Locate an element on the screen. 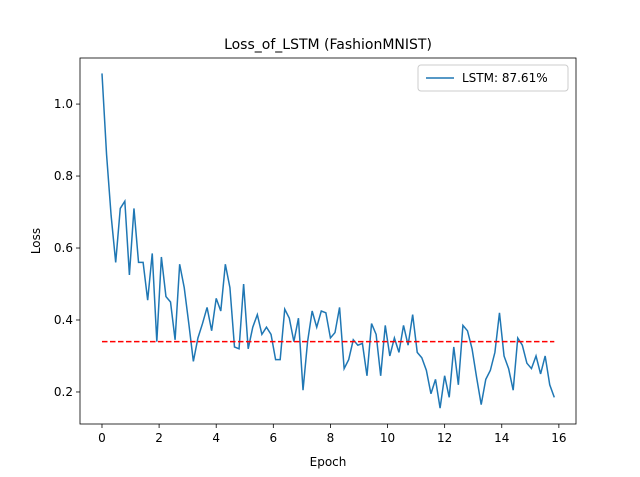  y-tick-label: 1.0 is located at coordinates (63, 104).